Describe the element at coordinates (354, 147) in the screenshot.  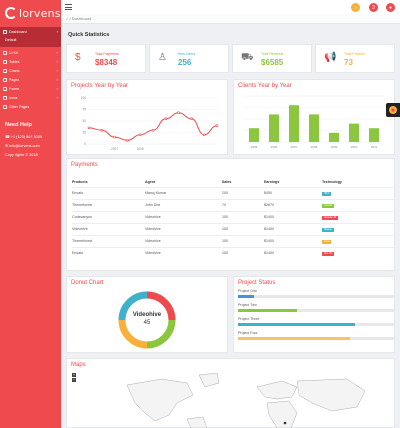
I see `x-tick-label: 2010` at that location.